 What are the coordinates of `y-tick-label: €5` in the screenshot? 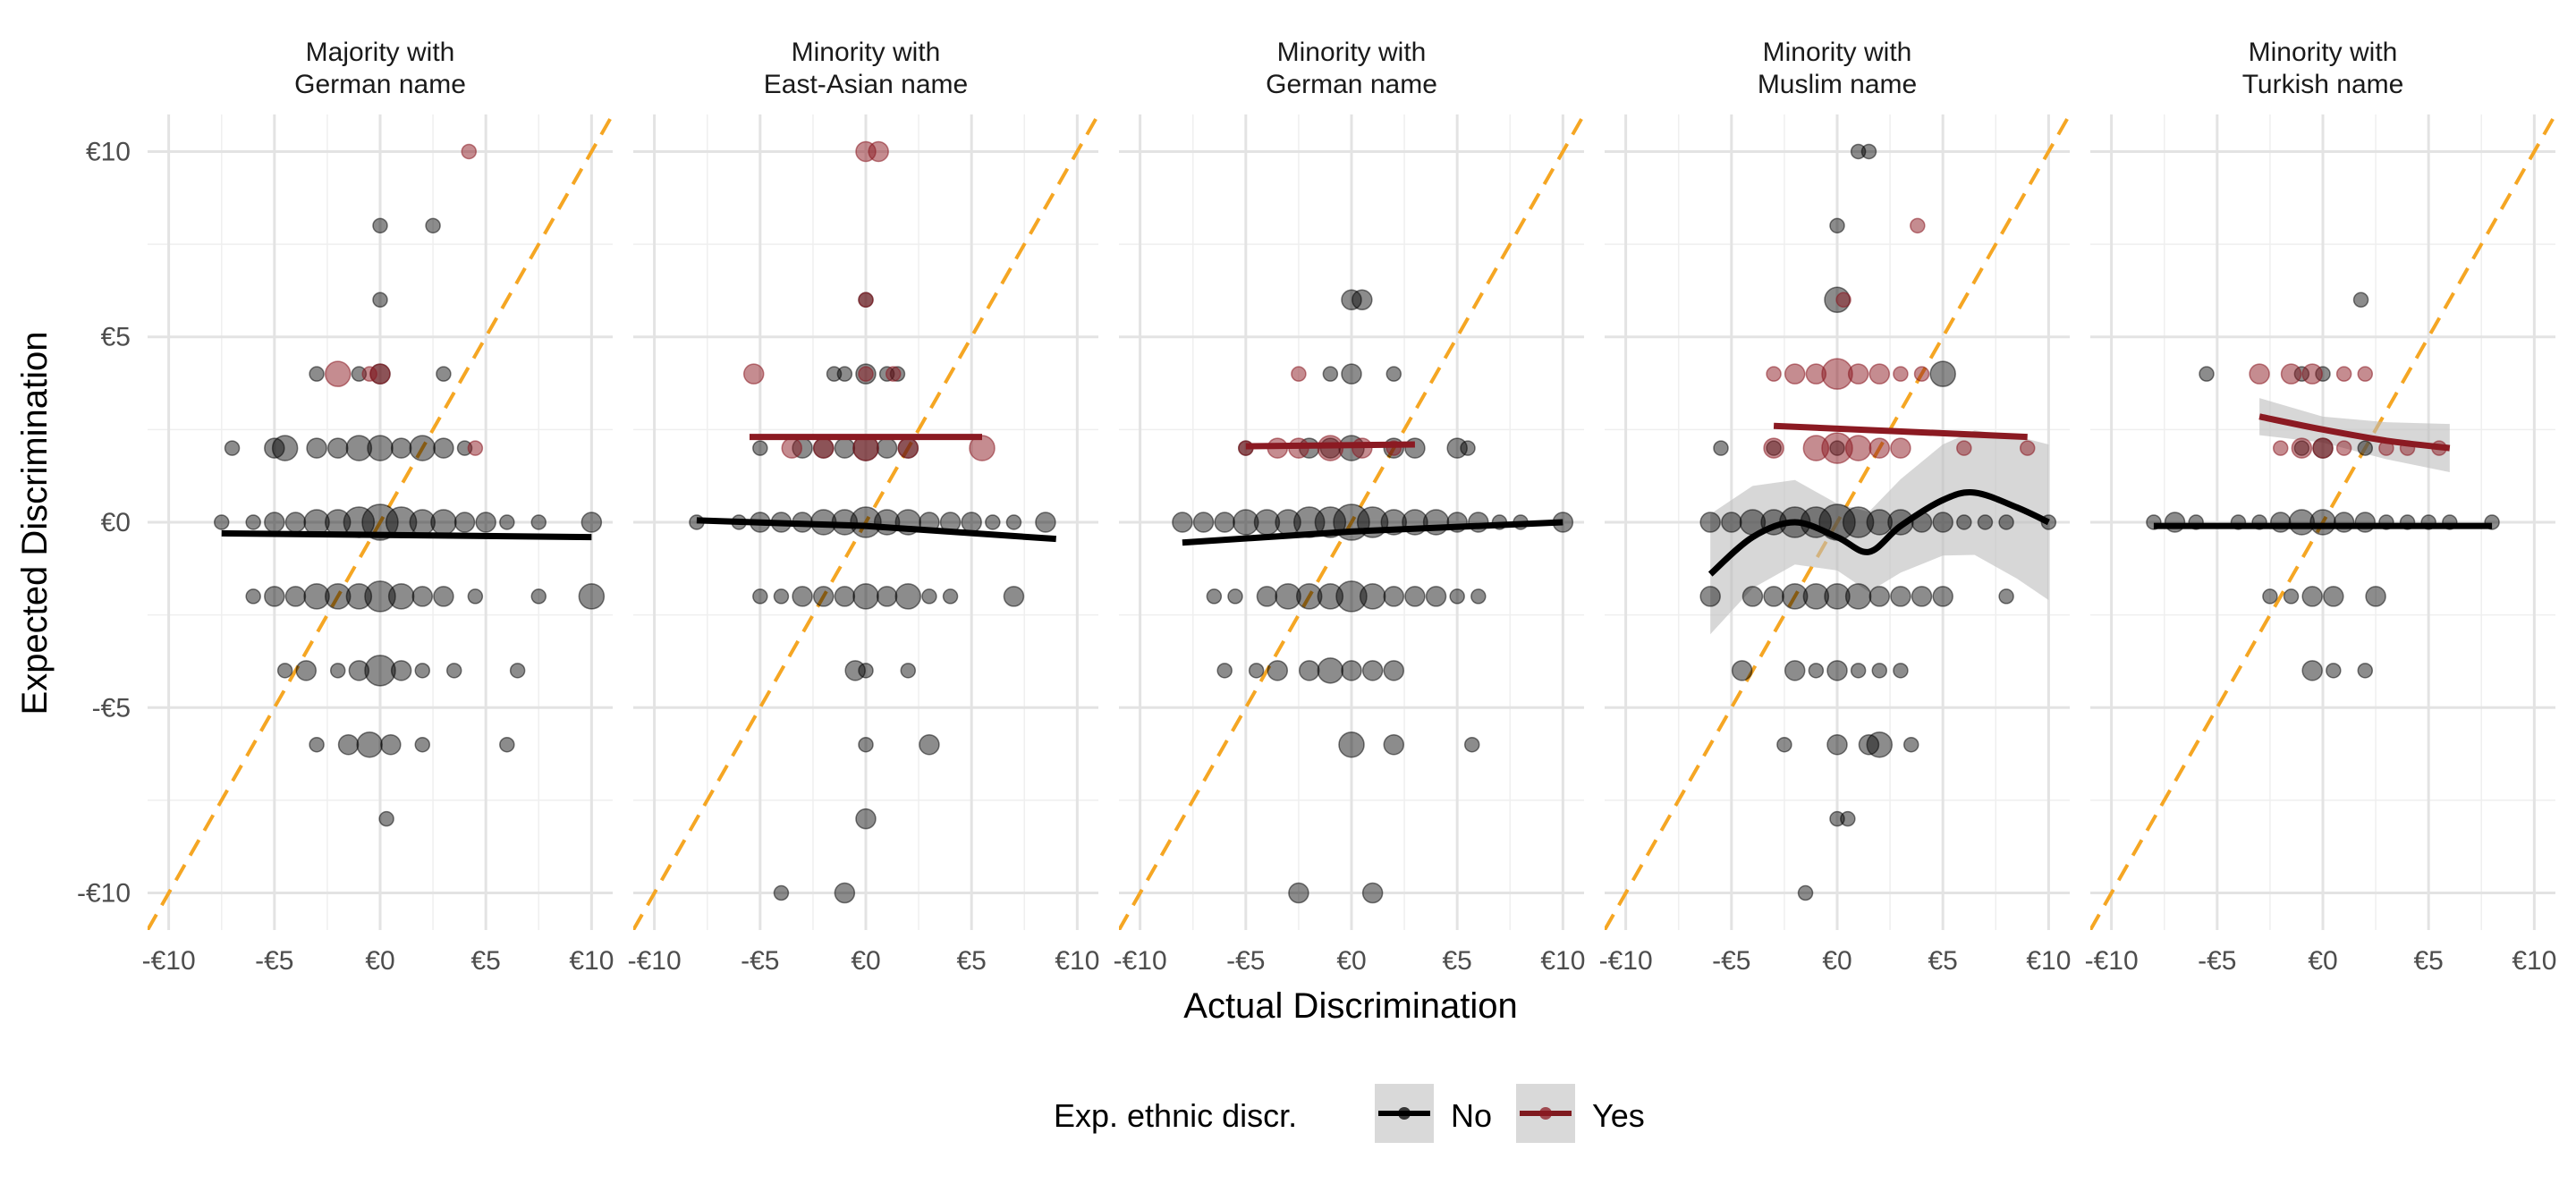 It's located at (116, 337).